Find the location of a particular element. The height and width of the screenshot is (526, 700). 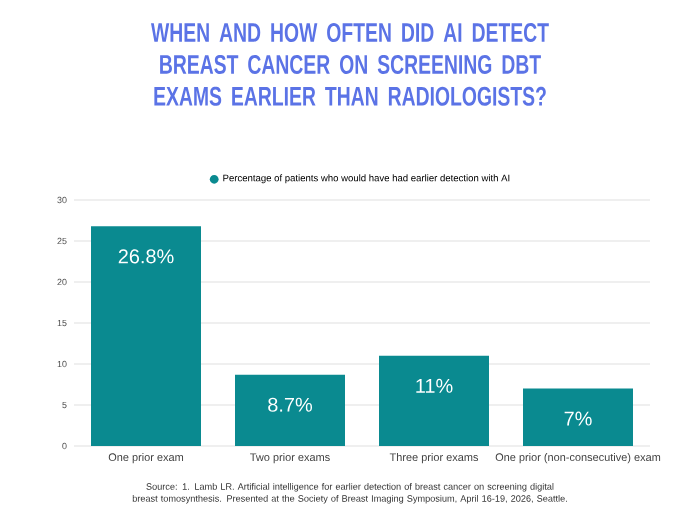

data-label: 7% is located at coordinates (578, 418).